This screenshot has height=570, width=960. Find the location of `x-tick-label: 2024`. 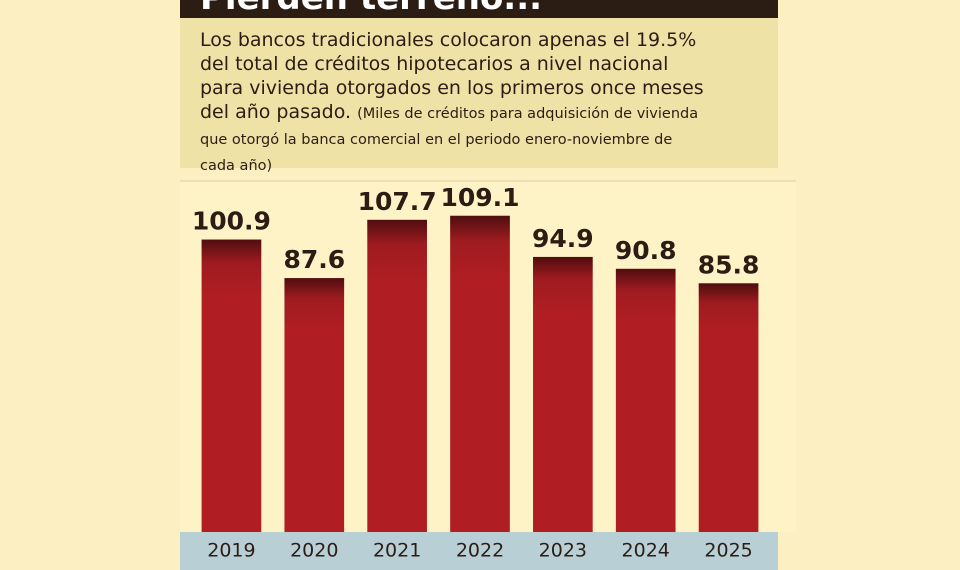

x-tick-label: 2024 is located at coordinates (646, 551).